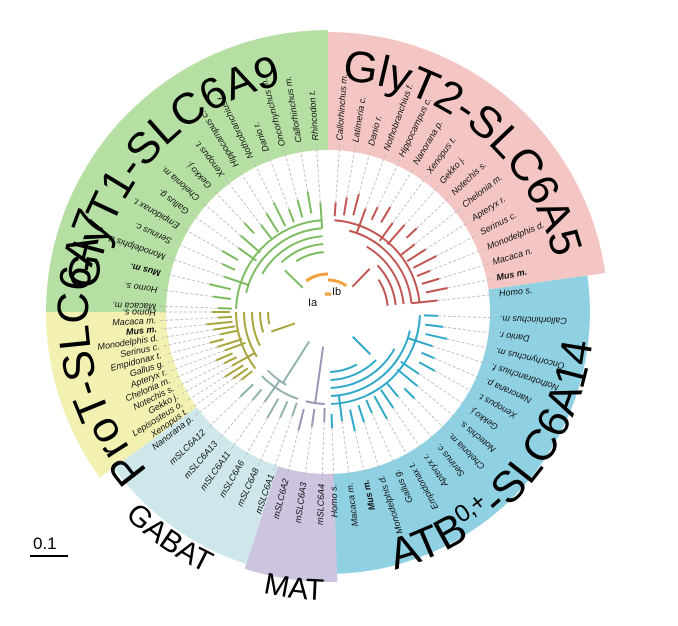 This screenshot has height=626, width=678. What do you see at coordinates (45, 543) in the screenshot?
I see `scale-bar-label: 0.1` at bounding box center [45, 543].